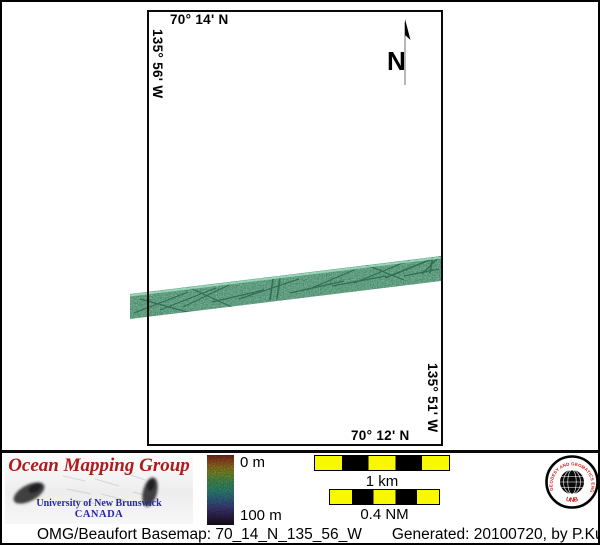 The width and height of the screenshot is (600, 545). I want to click on omg-university: University of New Brunswick, so click(99, 503).